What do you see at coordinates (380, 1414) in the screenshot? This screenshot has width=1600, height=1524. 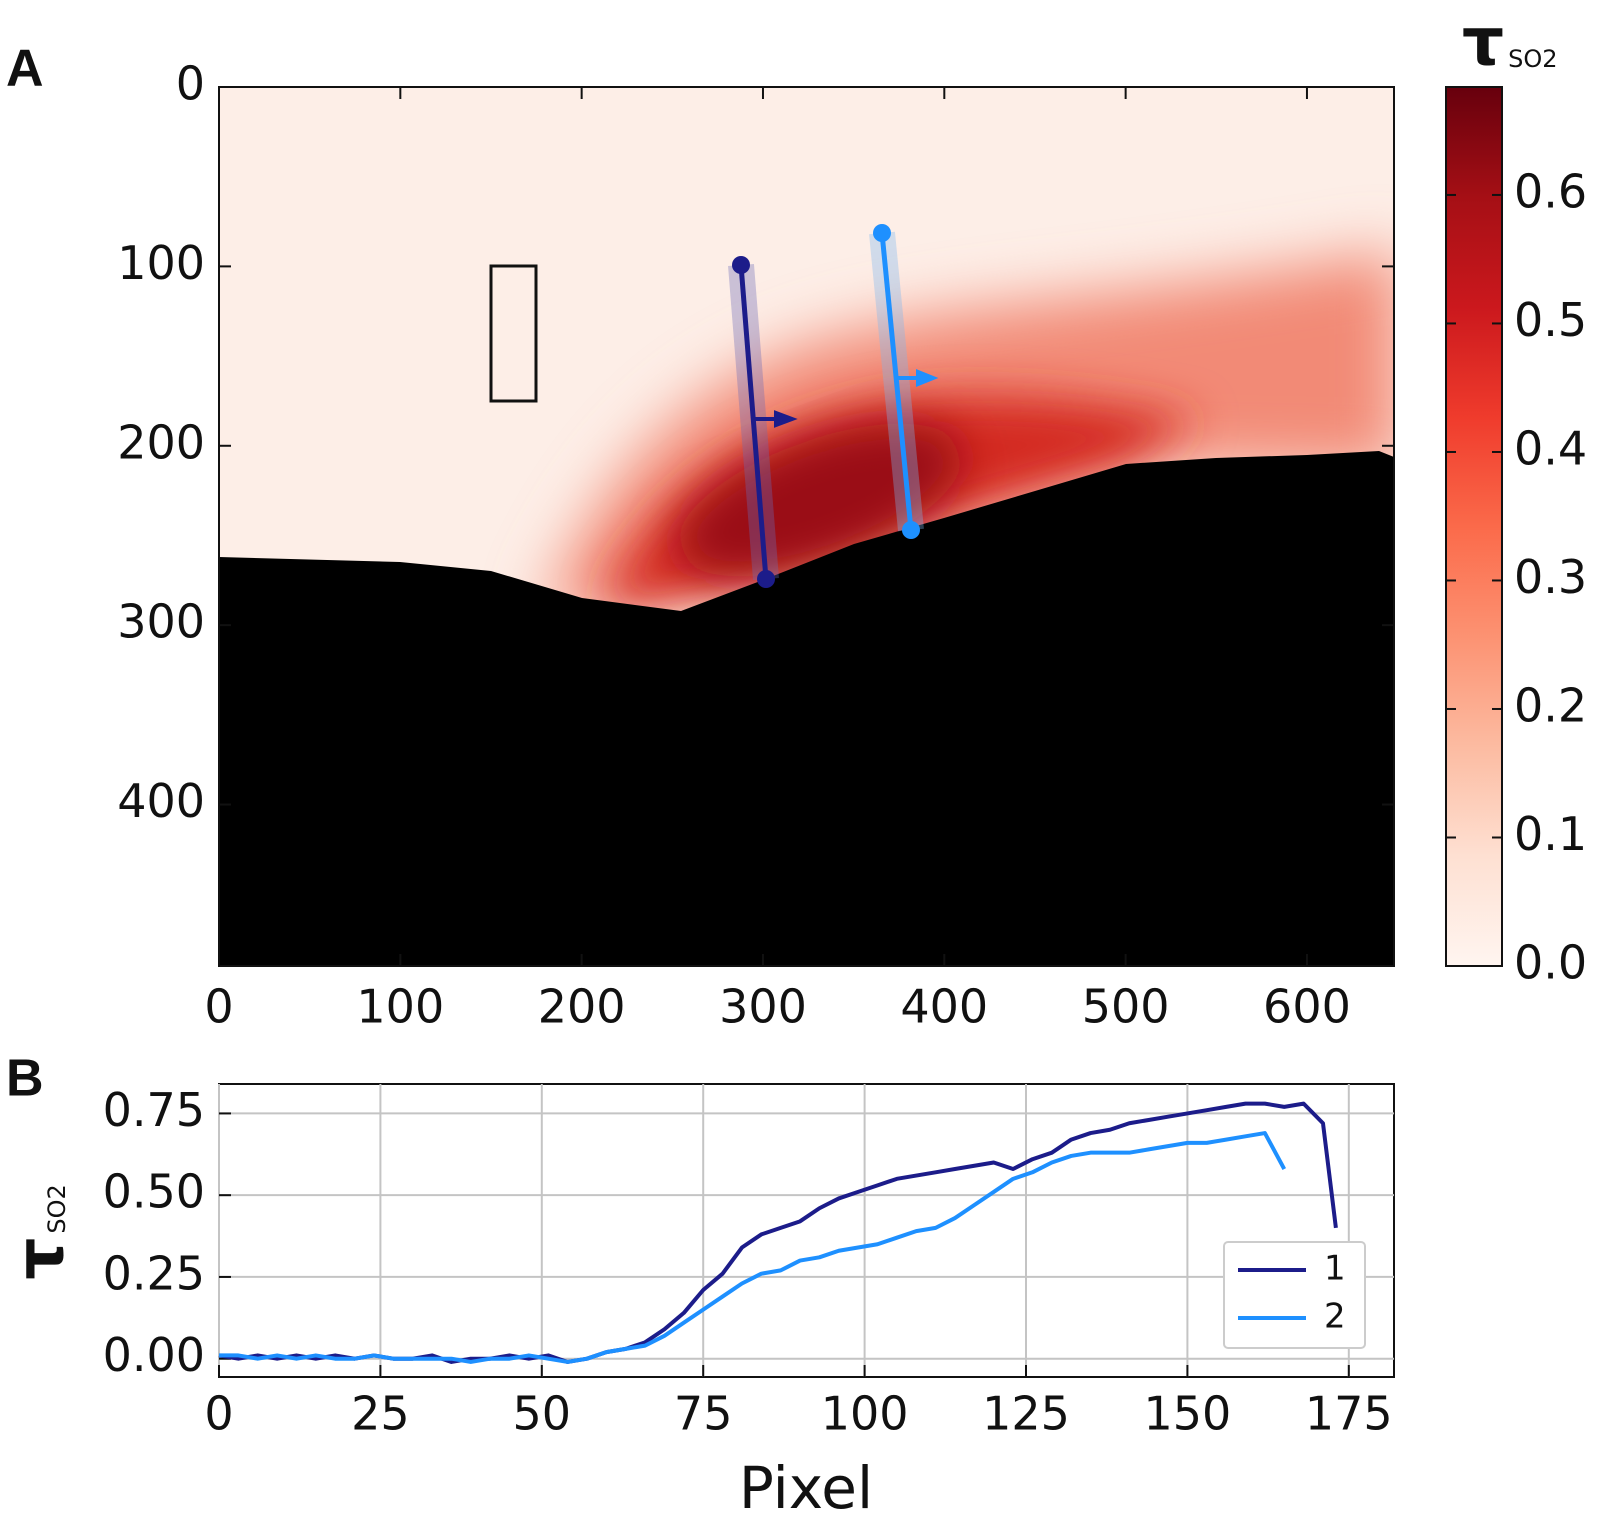 I see `x-tick-label: 25` at bounding box center [380, 1414].